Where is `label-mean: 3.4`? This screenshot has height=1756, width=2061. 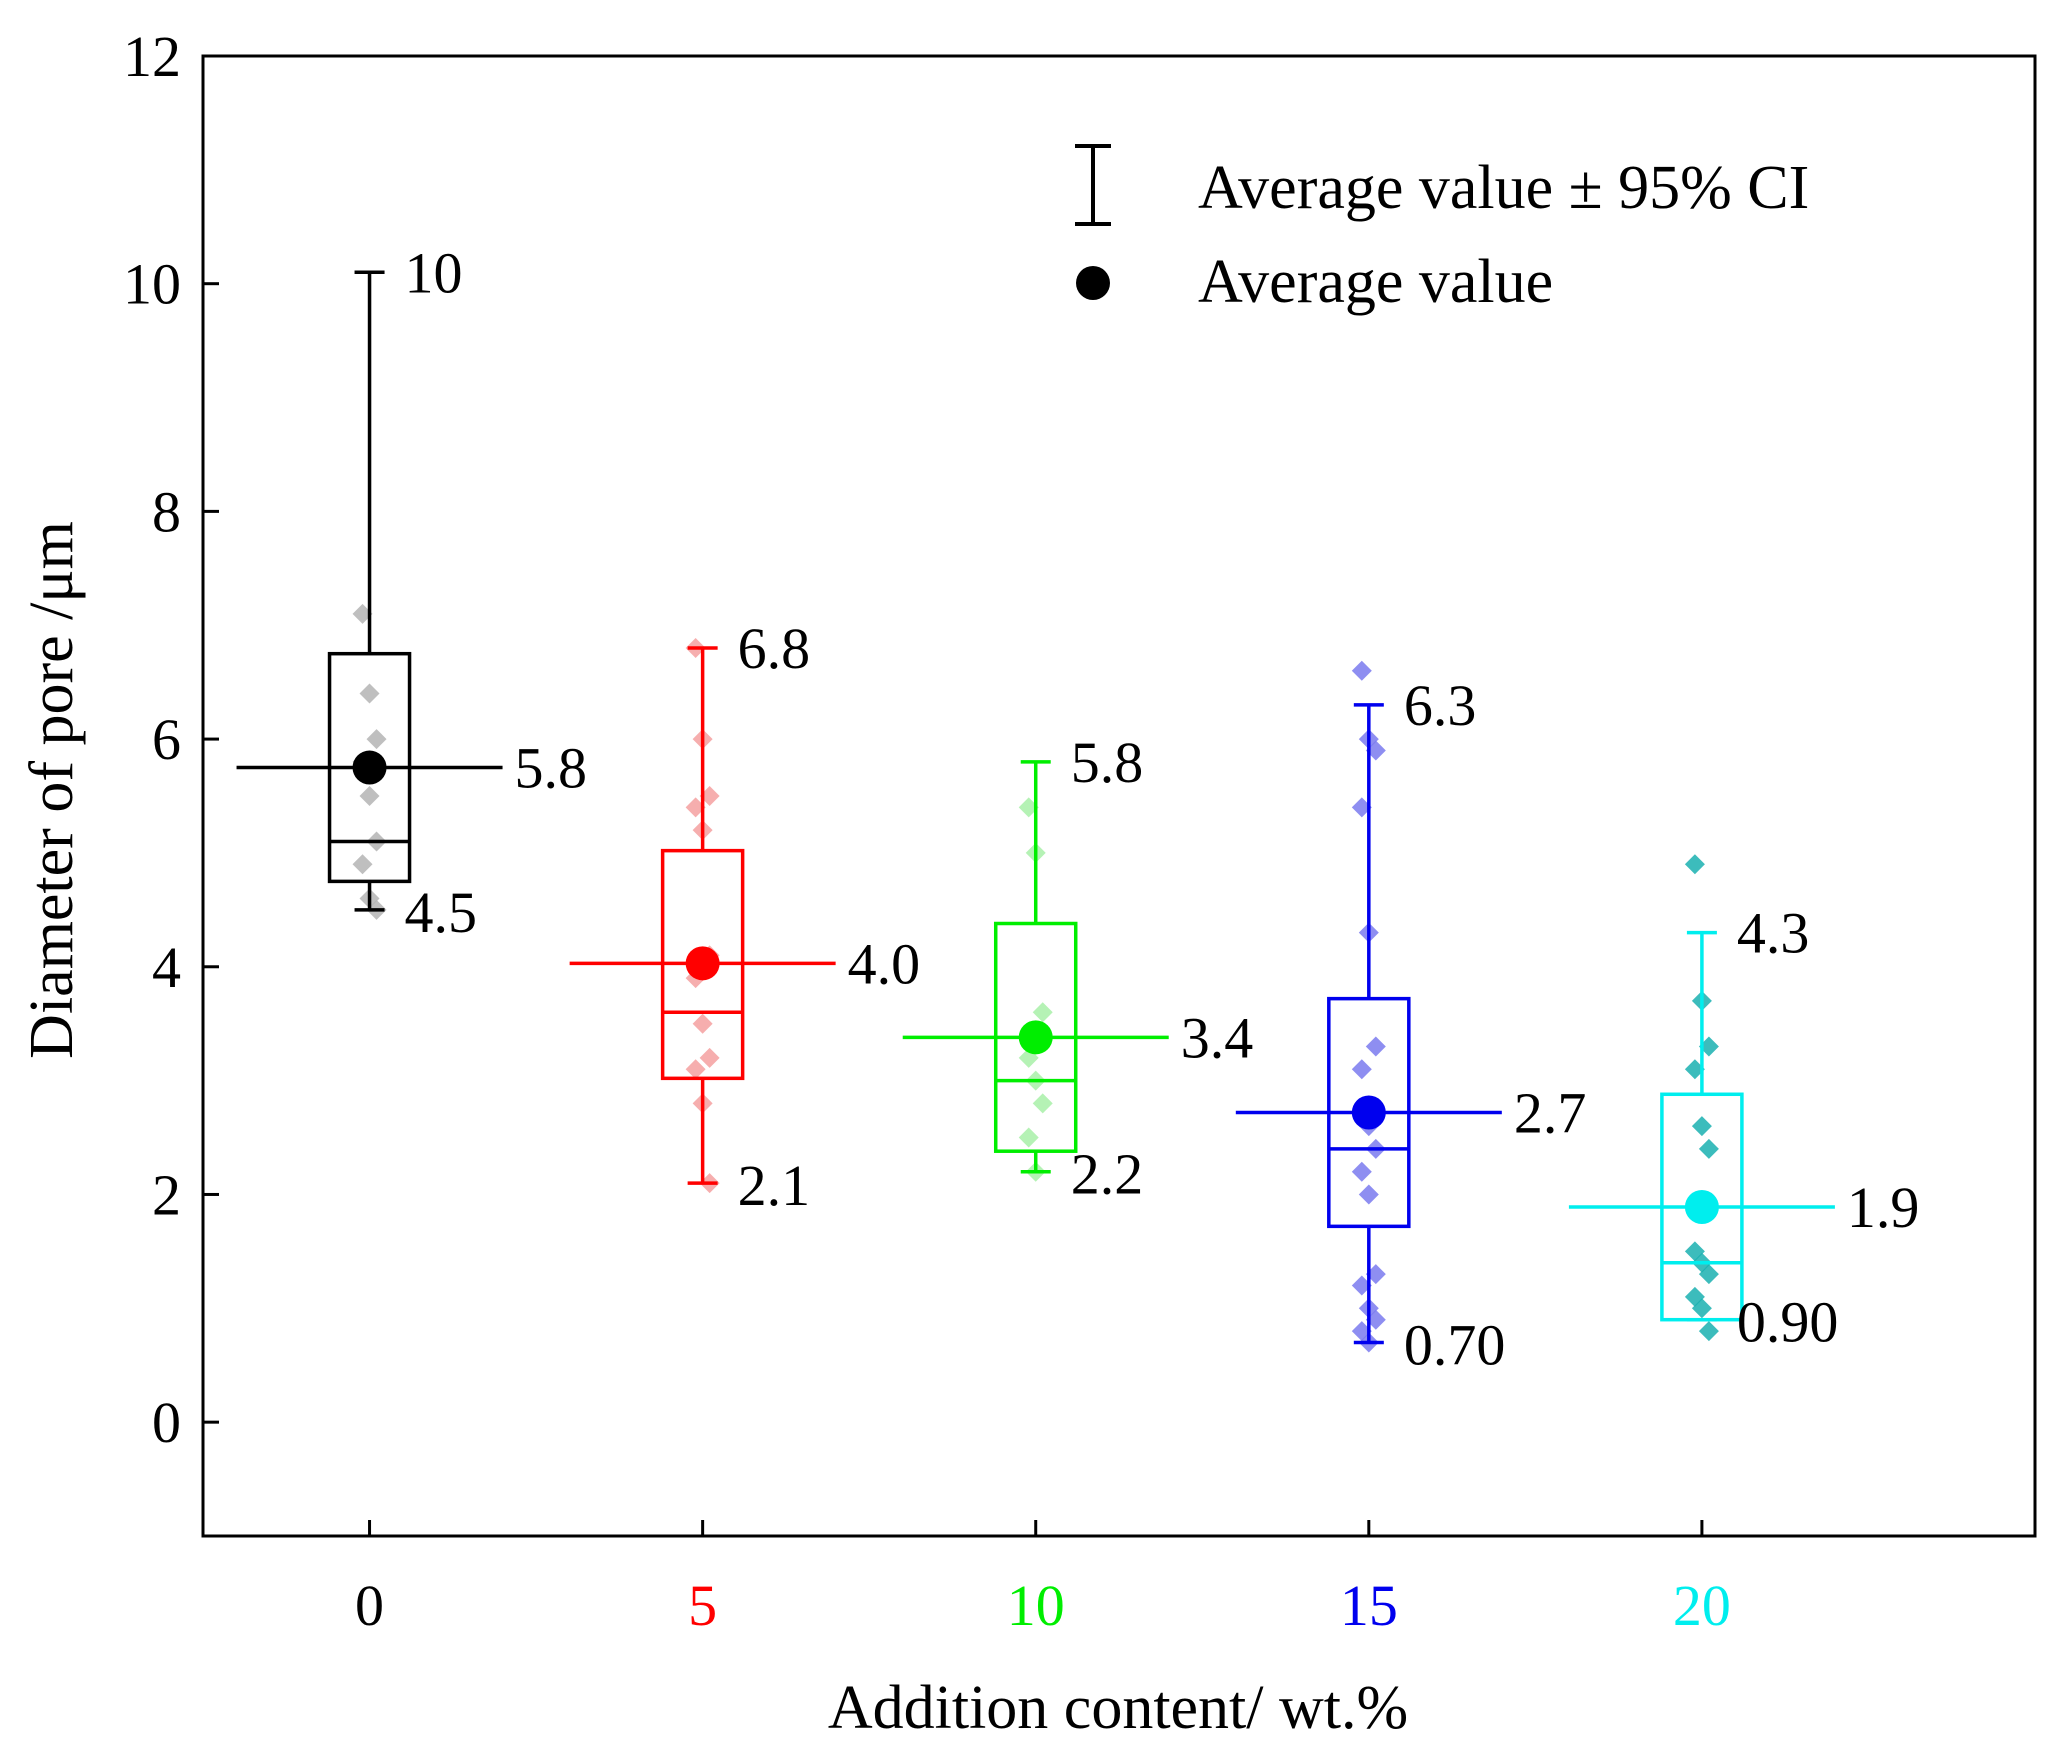
label-mean: 3.4 is located at coordinates (1217, 1037).